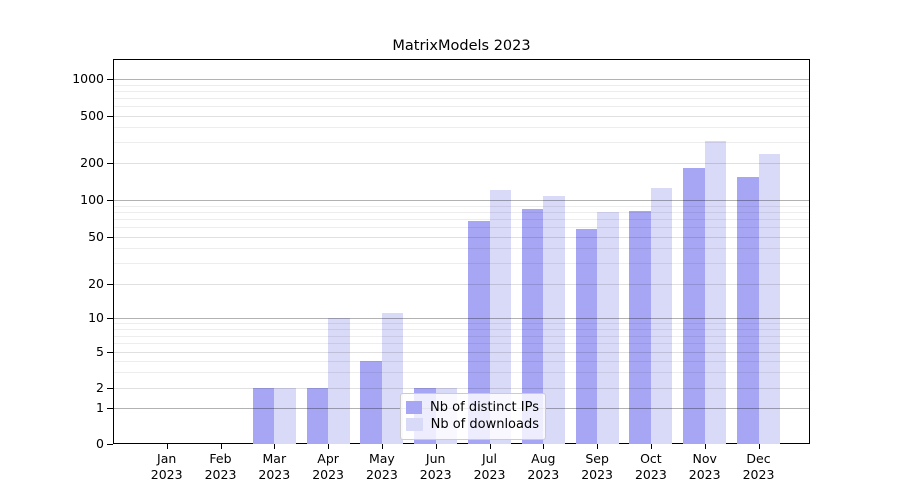  I want to click on legend-label-distinct-ips: Nb of distinct IPs, so click(484, 407).